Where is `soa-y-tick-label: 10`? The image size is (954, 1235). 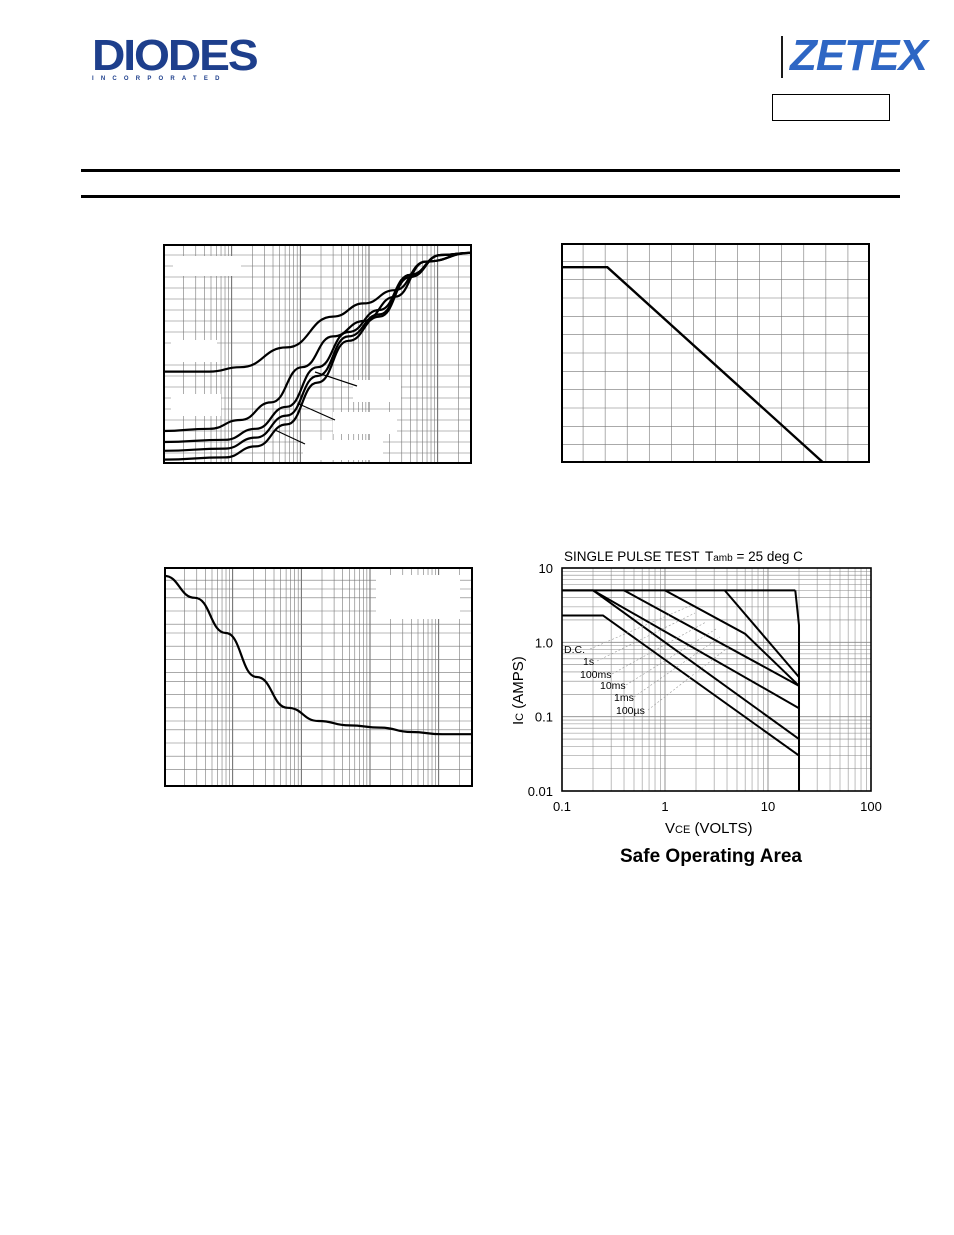 soa-y-tick-label: 10 is located at coordinates (546, 568).